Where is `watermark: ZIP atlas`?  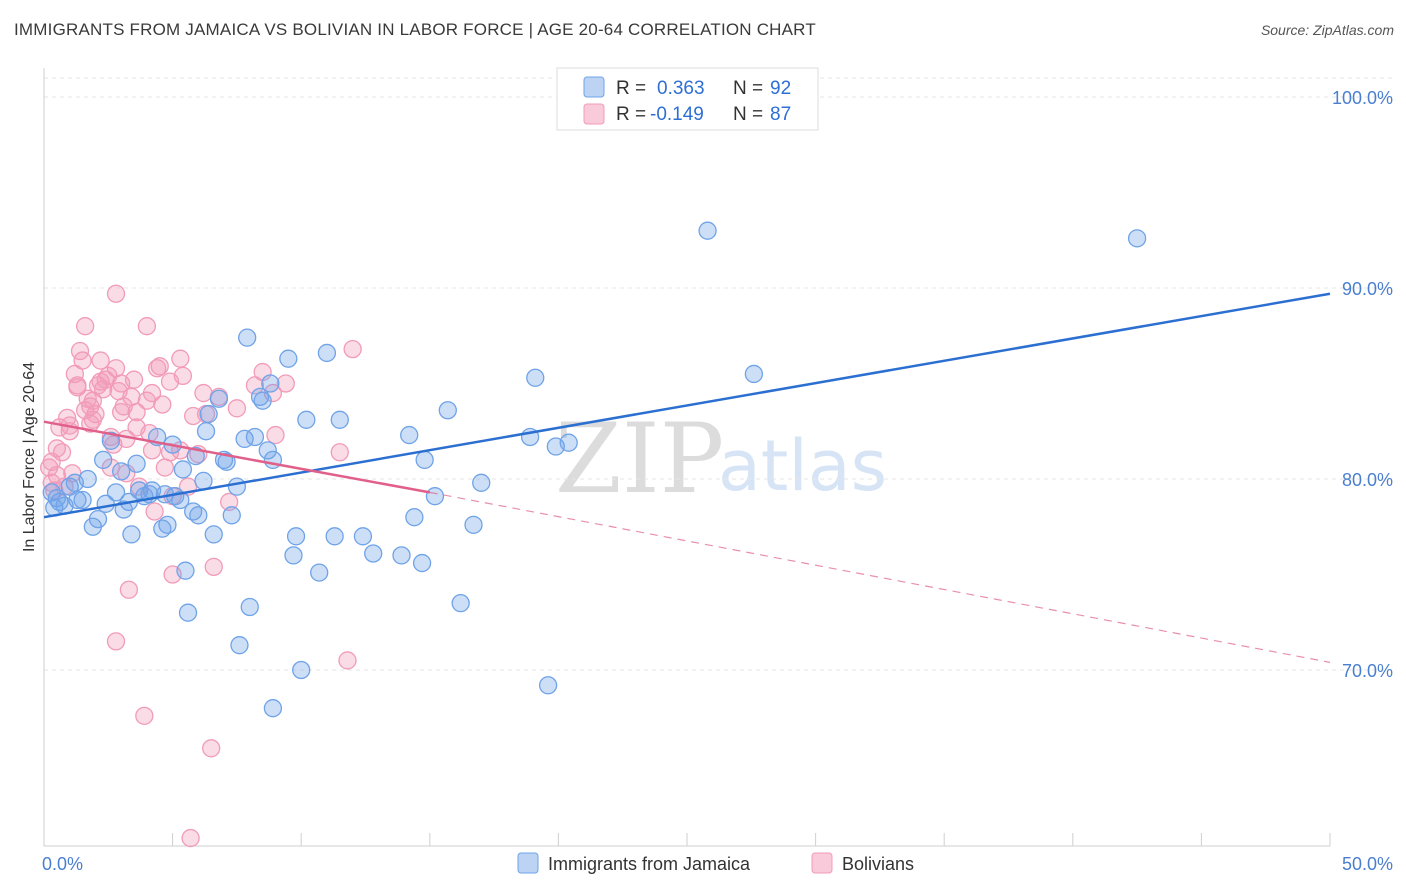
watermark: ZIP atlas is located at coordinates (721, 459).